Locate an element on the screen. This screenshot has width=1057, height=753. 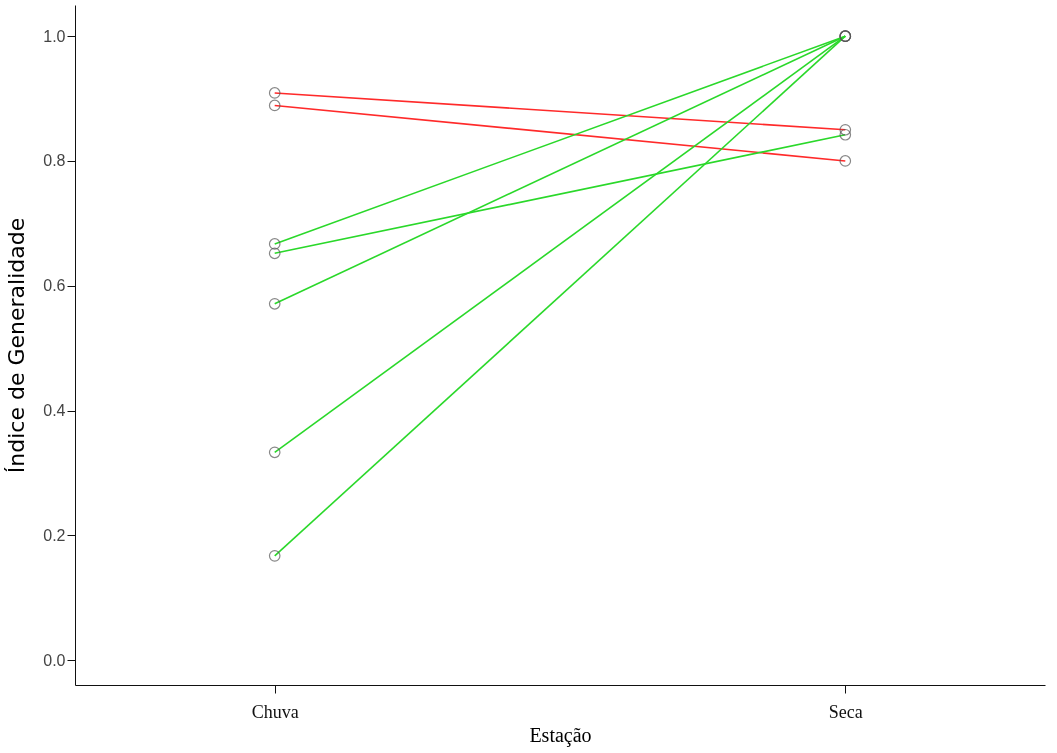
y-tick-label: 0.4 is located at coordinates (54, 410).